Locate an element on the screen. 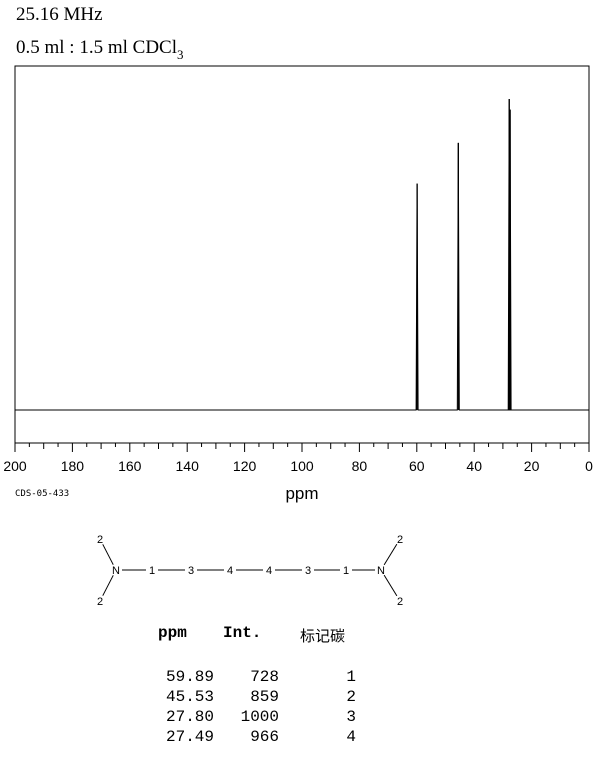 The image size is (595, 765). x-tick-label: 0 is located at coordinates (589, 466).